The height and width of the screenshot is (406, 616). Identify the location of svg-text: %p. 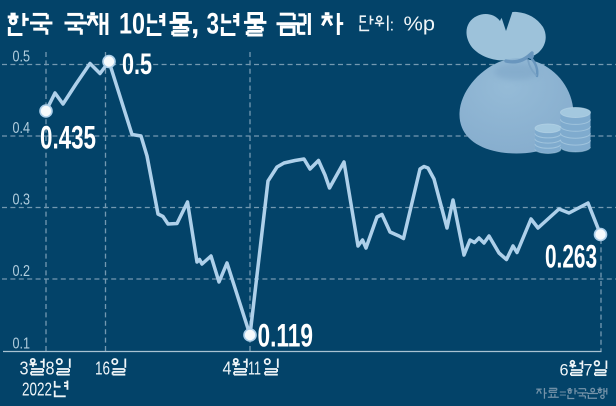
(420, 24).